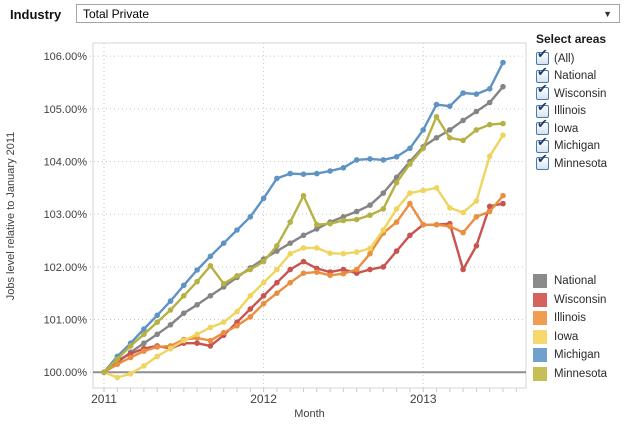 Image resolution: width=628 pixels, height=430 pixels. I want to click on filter-row-illinois: ✔ Illinois, so click(581, 110).